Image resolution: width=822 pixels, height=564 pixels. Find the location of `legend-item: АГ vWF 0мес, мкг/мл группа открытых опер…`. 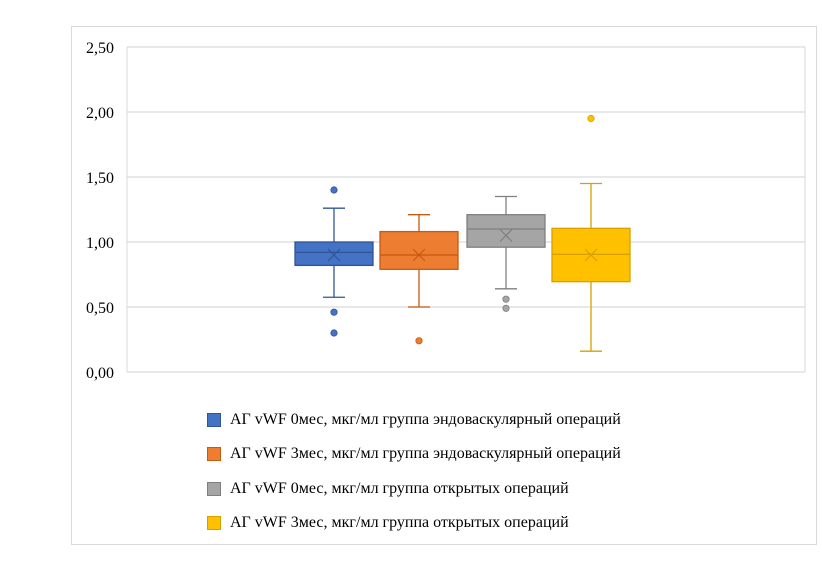

legend-item: АГ vWF 0мес, мкг/мл группа открытых опер… is located at coordinates (414, 489).